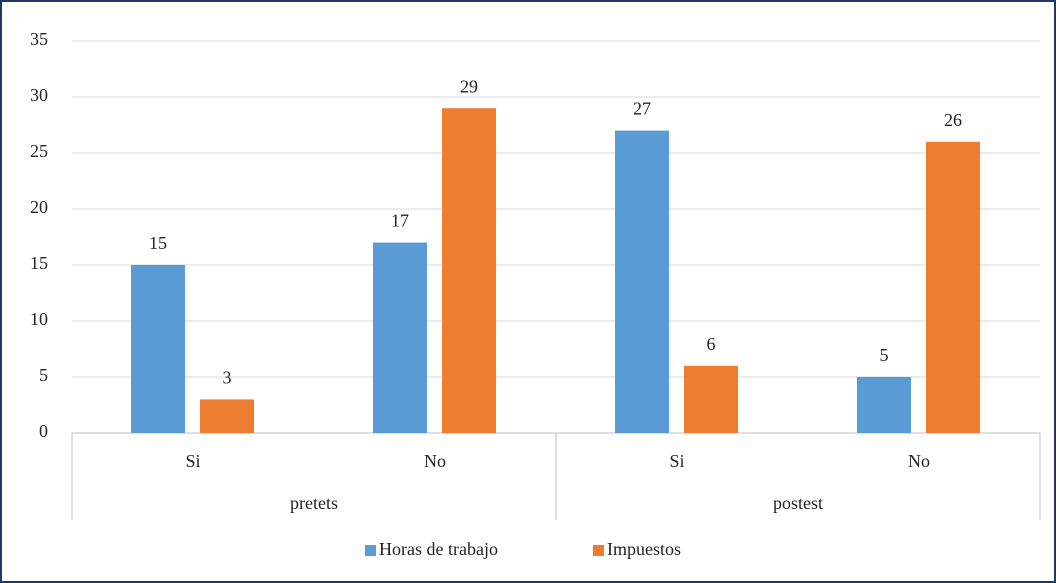 Image resolution: width=1056 pixels, height=583 pixels. I want to click on legend-label: Impuestos, so click(644, 549).